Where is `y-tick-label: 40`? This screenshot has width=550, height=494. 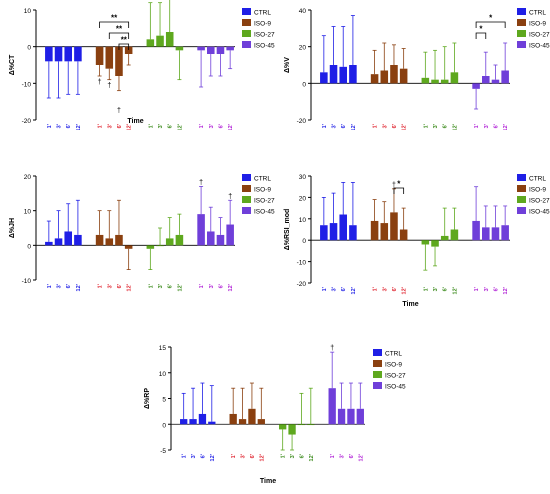 y-tick-label: 40 is located at coordinates (303, 11).